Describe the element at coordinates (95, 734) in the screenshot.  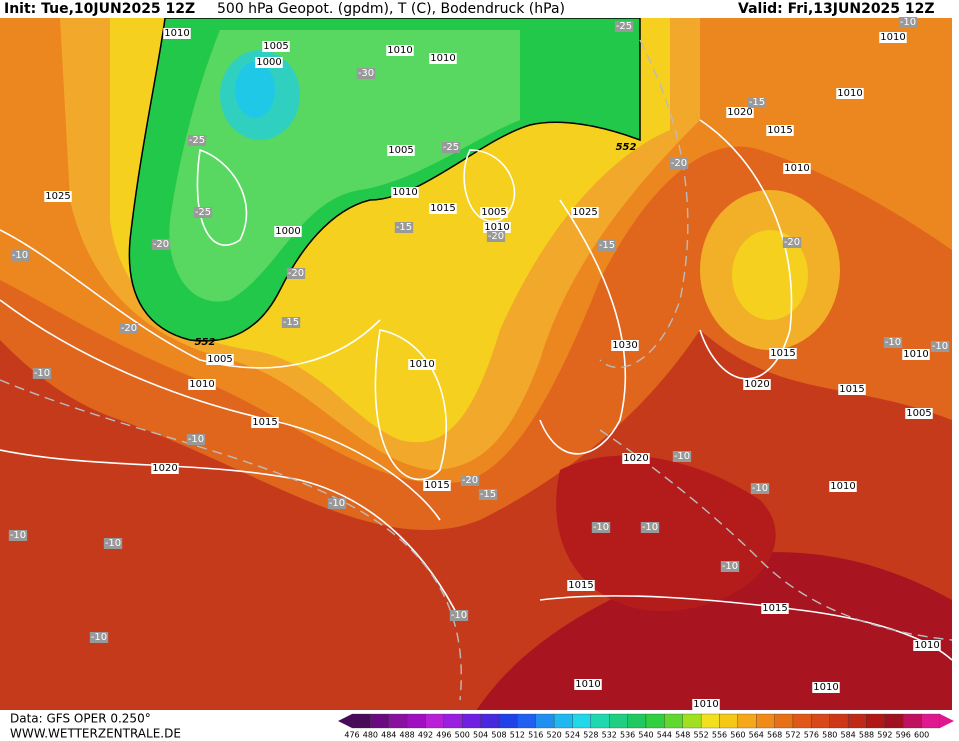
I see `website: WWW.WETTERZENTRALE.DE` at that location.